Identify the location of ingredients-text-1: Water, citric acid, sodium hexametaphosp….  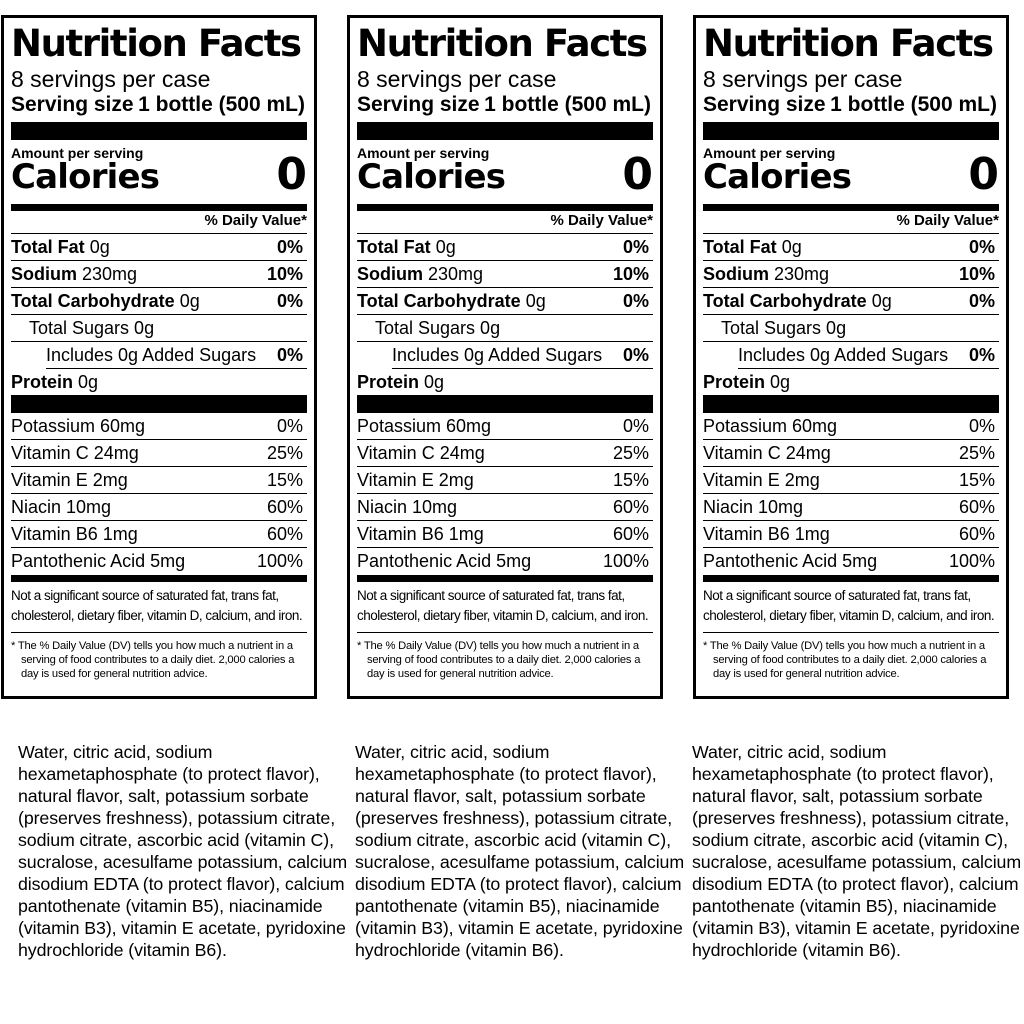
(183, 851).